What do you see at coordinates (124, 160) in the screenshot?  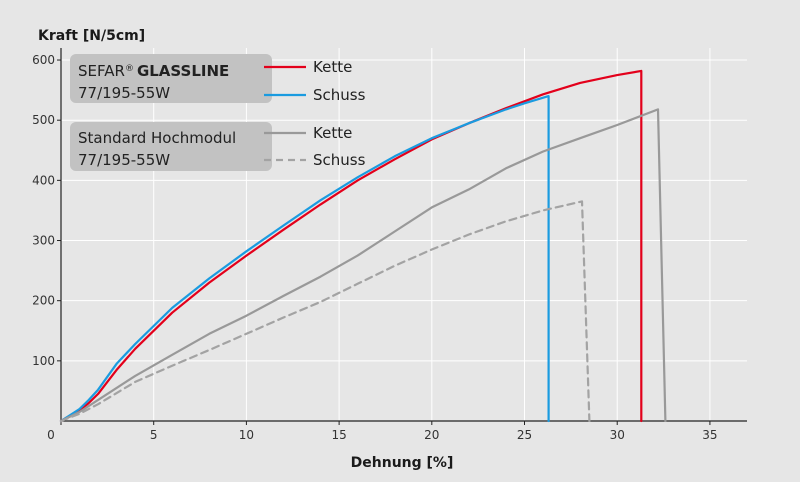 I see `legend-standard-spec: 77/195-55W` at bounding box center [124, 160].